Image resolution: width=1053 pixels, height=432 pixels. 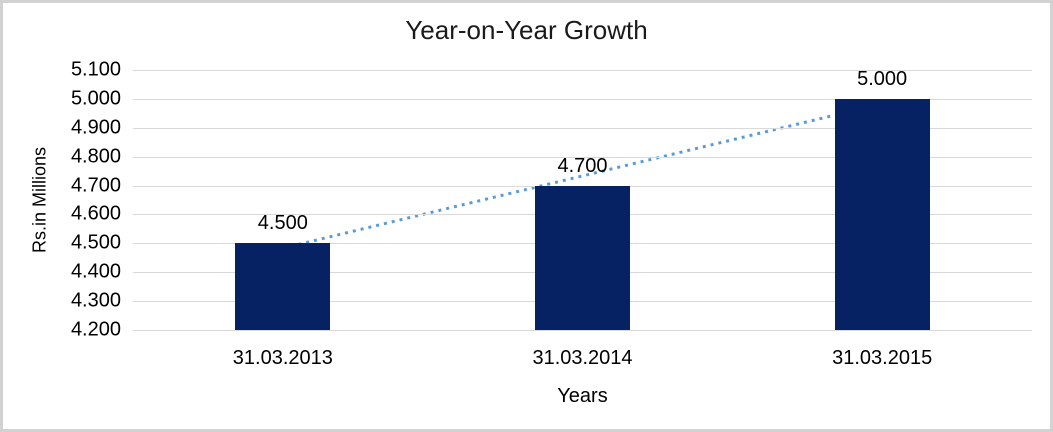 What do you see at coordinates (282, 223) in the screenshot?
I see `data-label: 4.500` at bounding box center [282, 223].